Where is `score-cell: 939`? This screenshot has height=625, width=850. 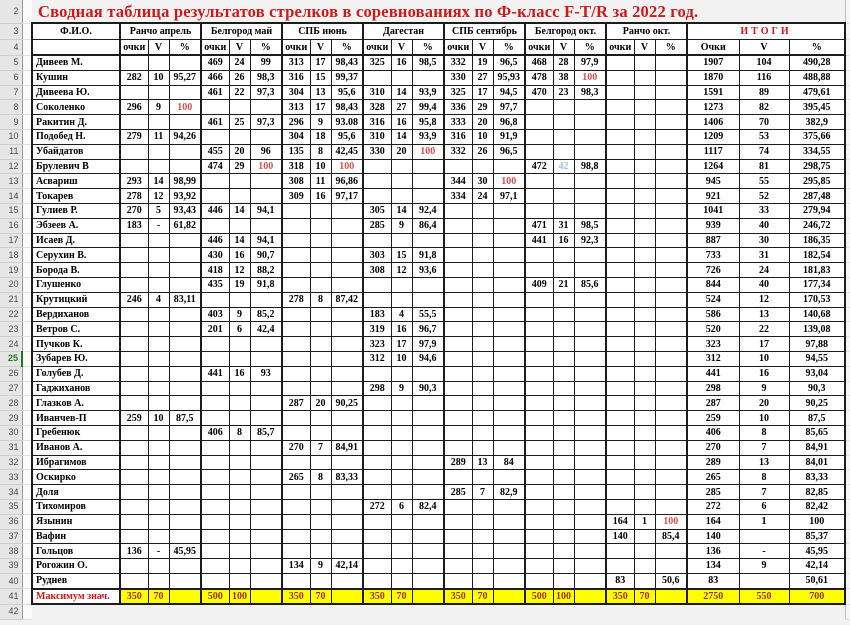
score-cell: 939 is located at coordinates (713, 225).